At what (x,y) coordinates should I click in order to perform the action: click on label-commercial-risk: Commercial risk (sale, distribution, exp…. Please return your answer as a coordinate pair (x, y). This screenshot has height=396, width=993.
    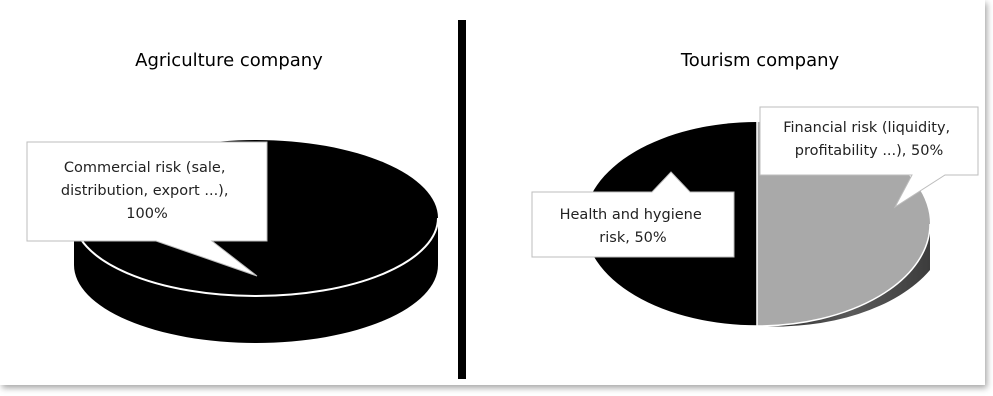
    Looking at the image, I should click on (147, 209).